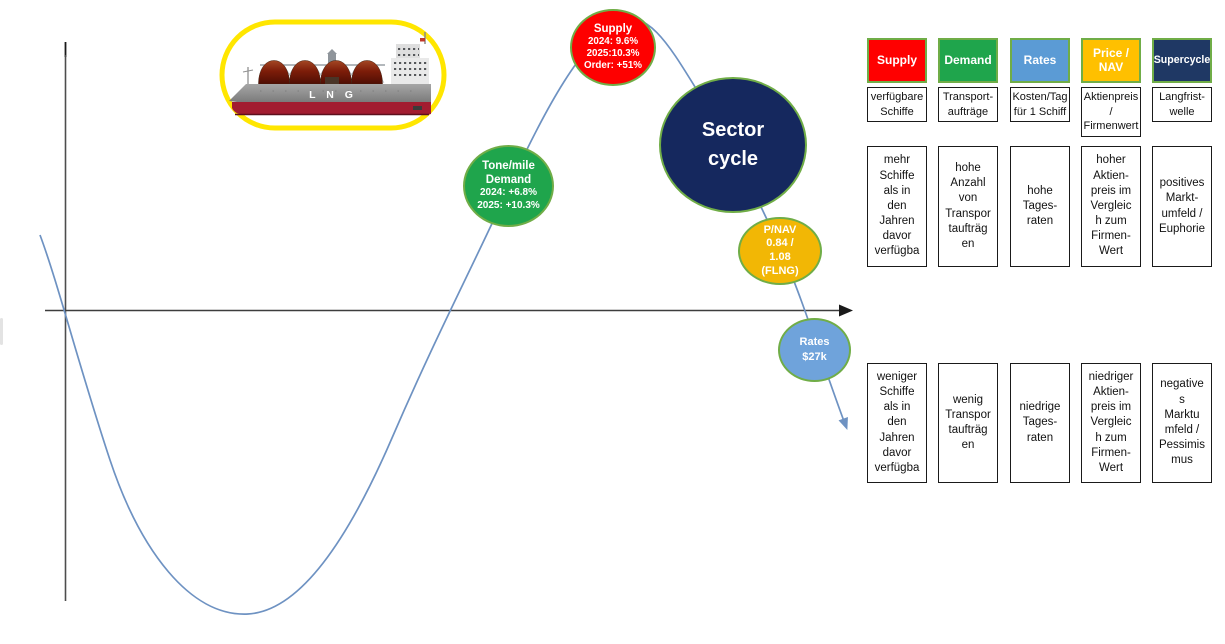  I want to click on table-header-demand-label: Demand, so click(968, 59).